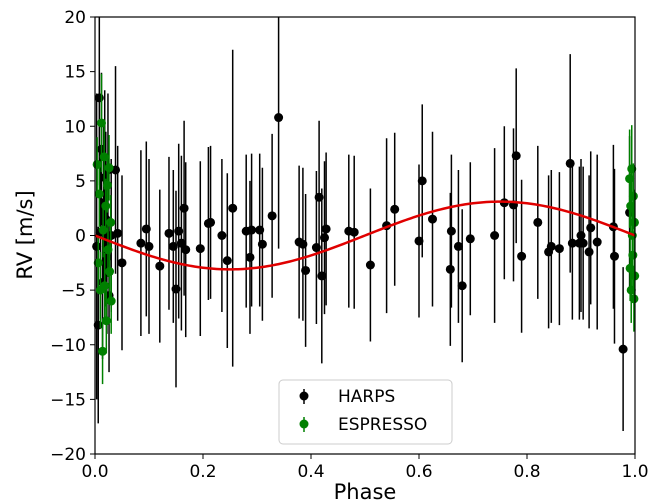  I want to click on legend-harps-label: HARPS, so click(366, 397).